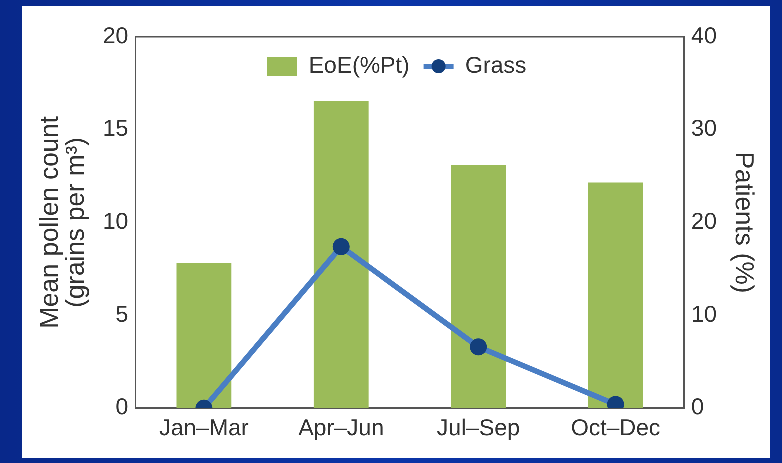  I want to click on x-tick-label: Jul–Sep, so click(478, 427).